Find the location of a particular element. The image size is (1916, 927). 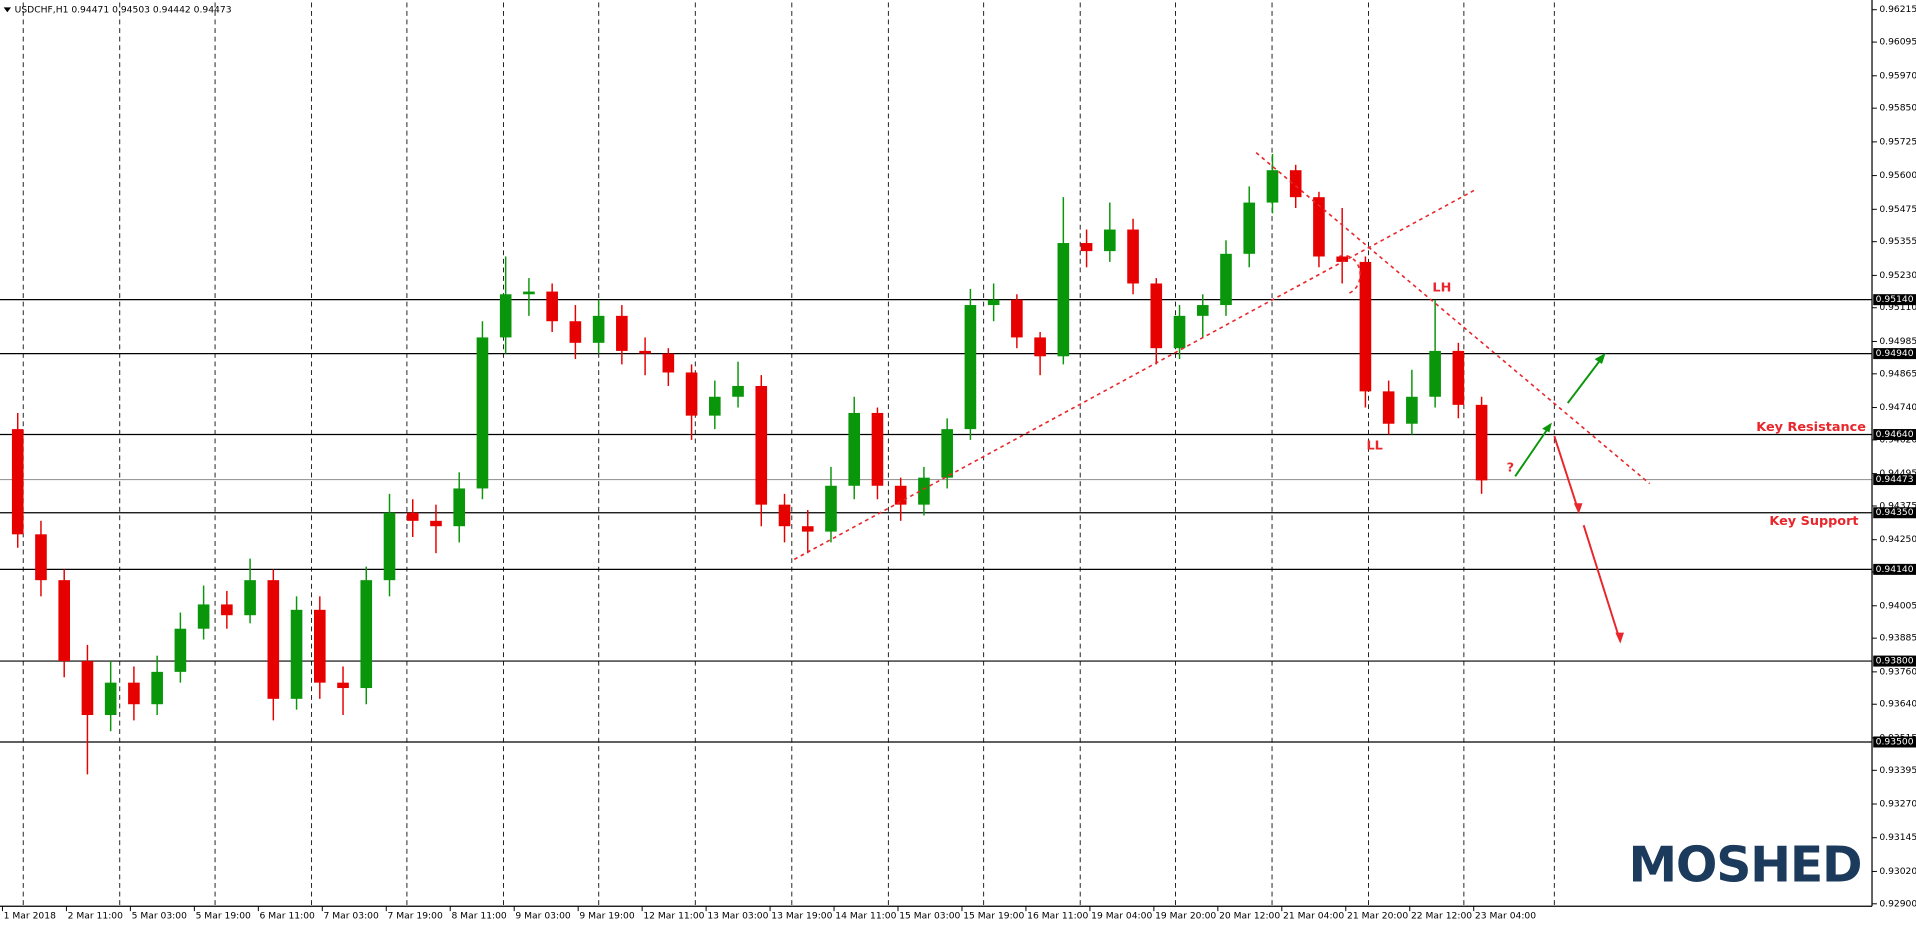

current-price-line-tag is located at coordinates (1894, 480).